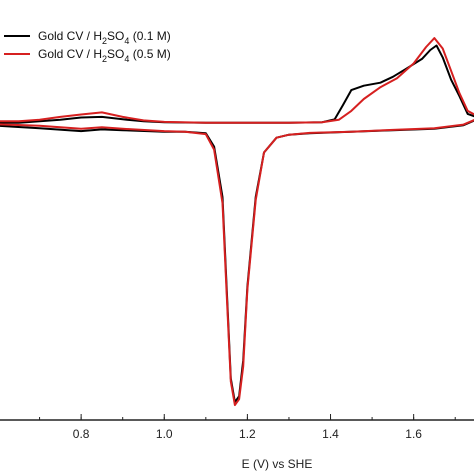 The height and width of the screenshot is (474, 474). Describe the element at coordinates (330, 434) in the screenshot. I see `x-tick-label: 1.4` at that location.